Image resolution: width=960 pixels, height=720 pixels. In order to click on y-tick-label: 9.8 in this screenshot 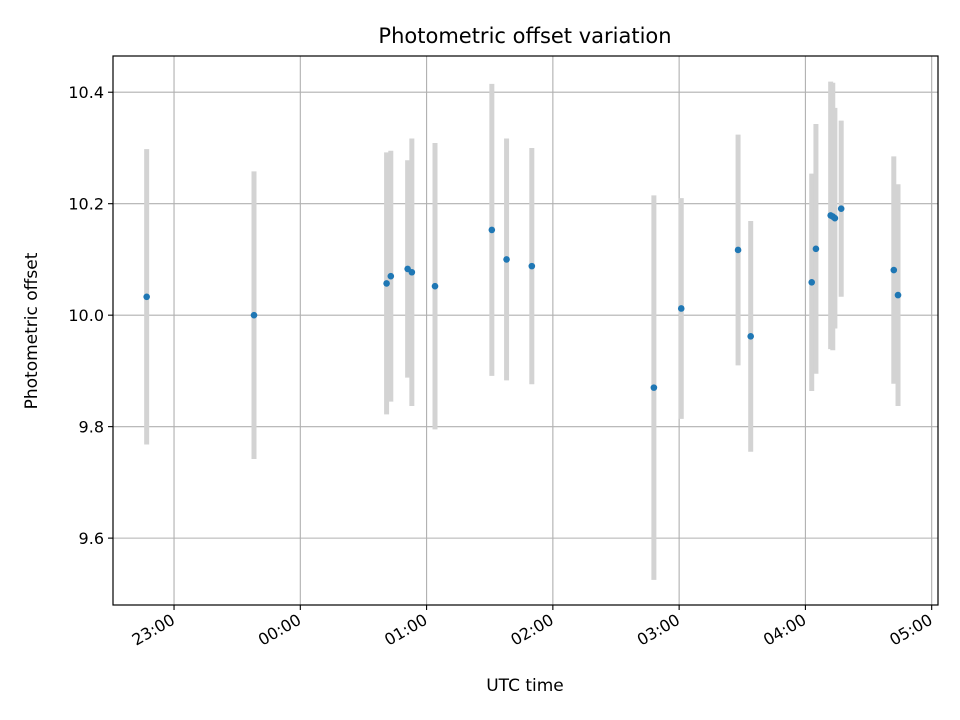, I will do `click(91, 427)`.